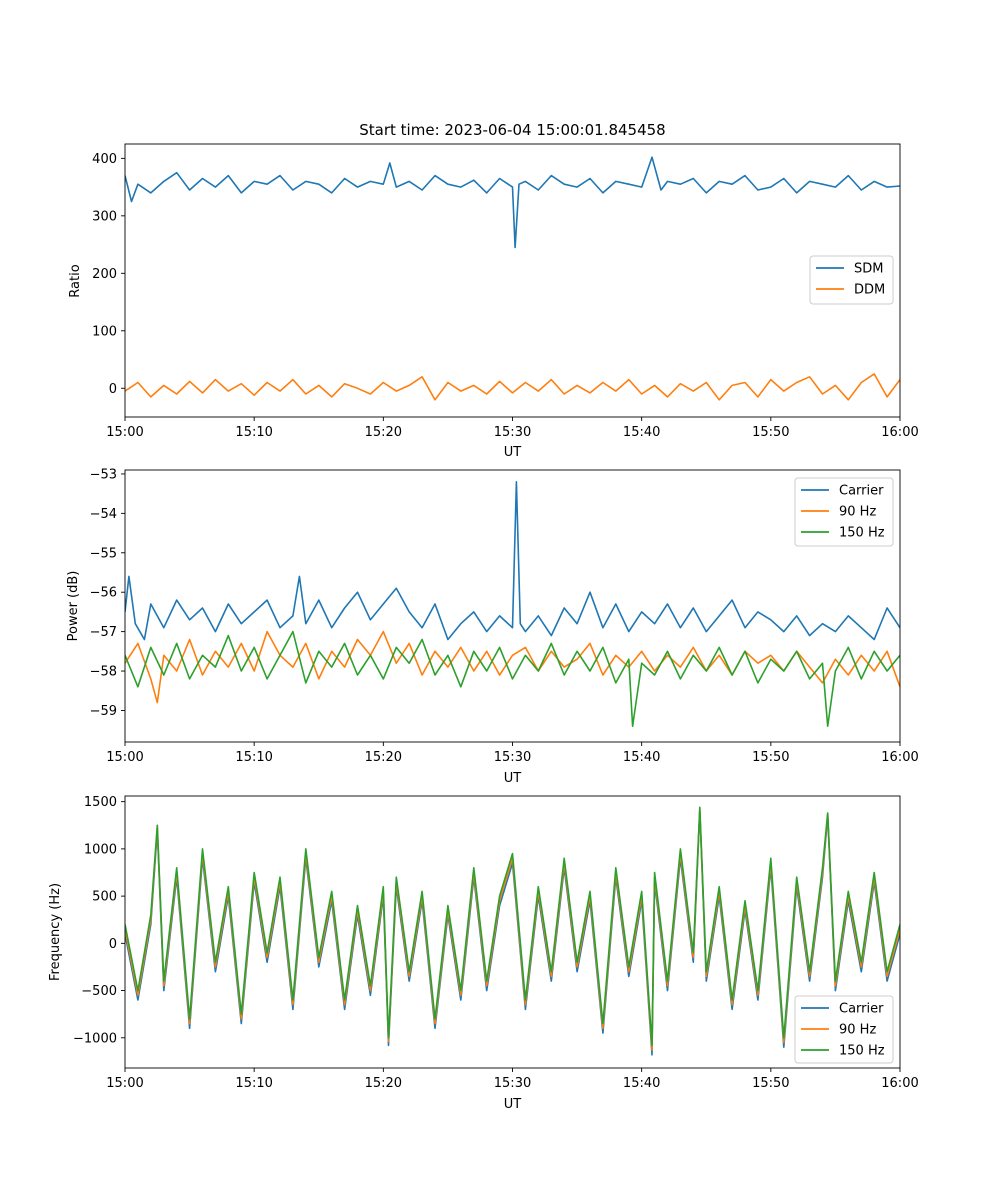  I want to click on frequency-panel-xtick-label: 16:00, so click(899, 1083).